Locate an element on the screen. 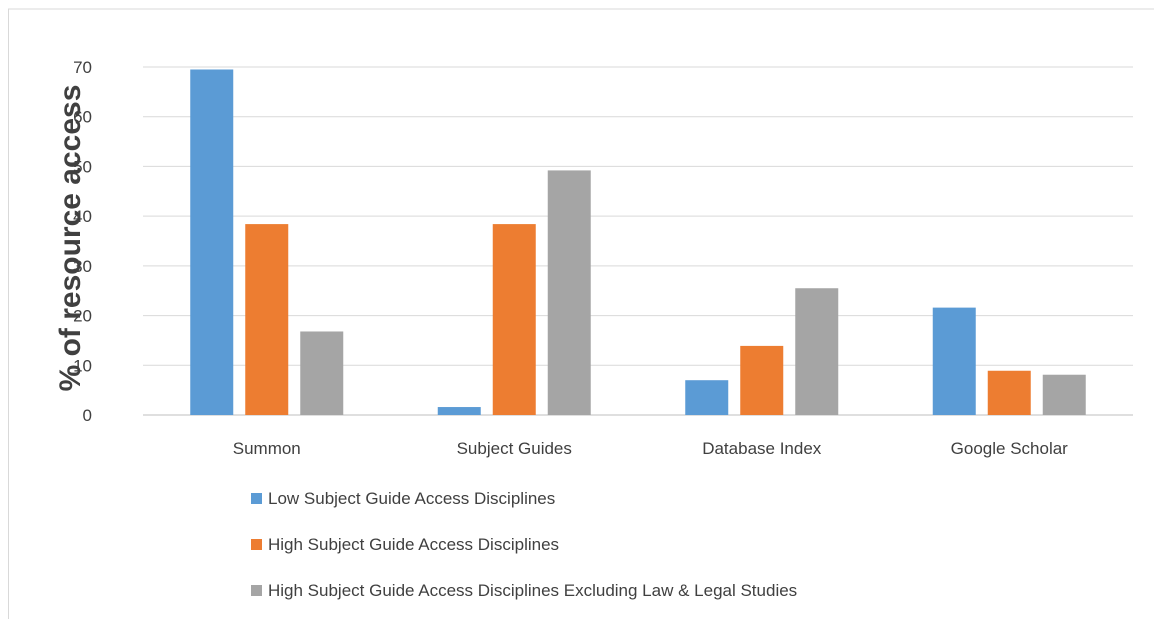  y-tick-label: 70 is located at coordinates (82, 67).